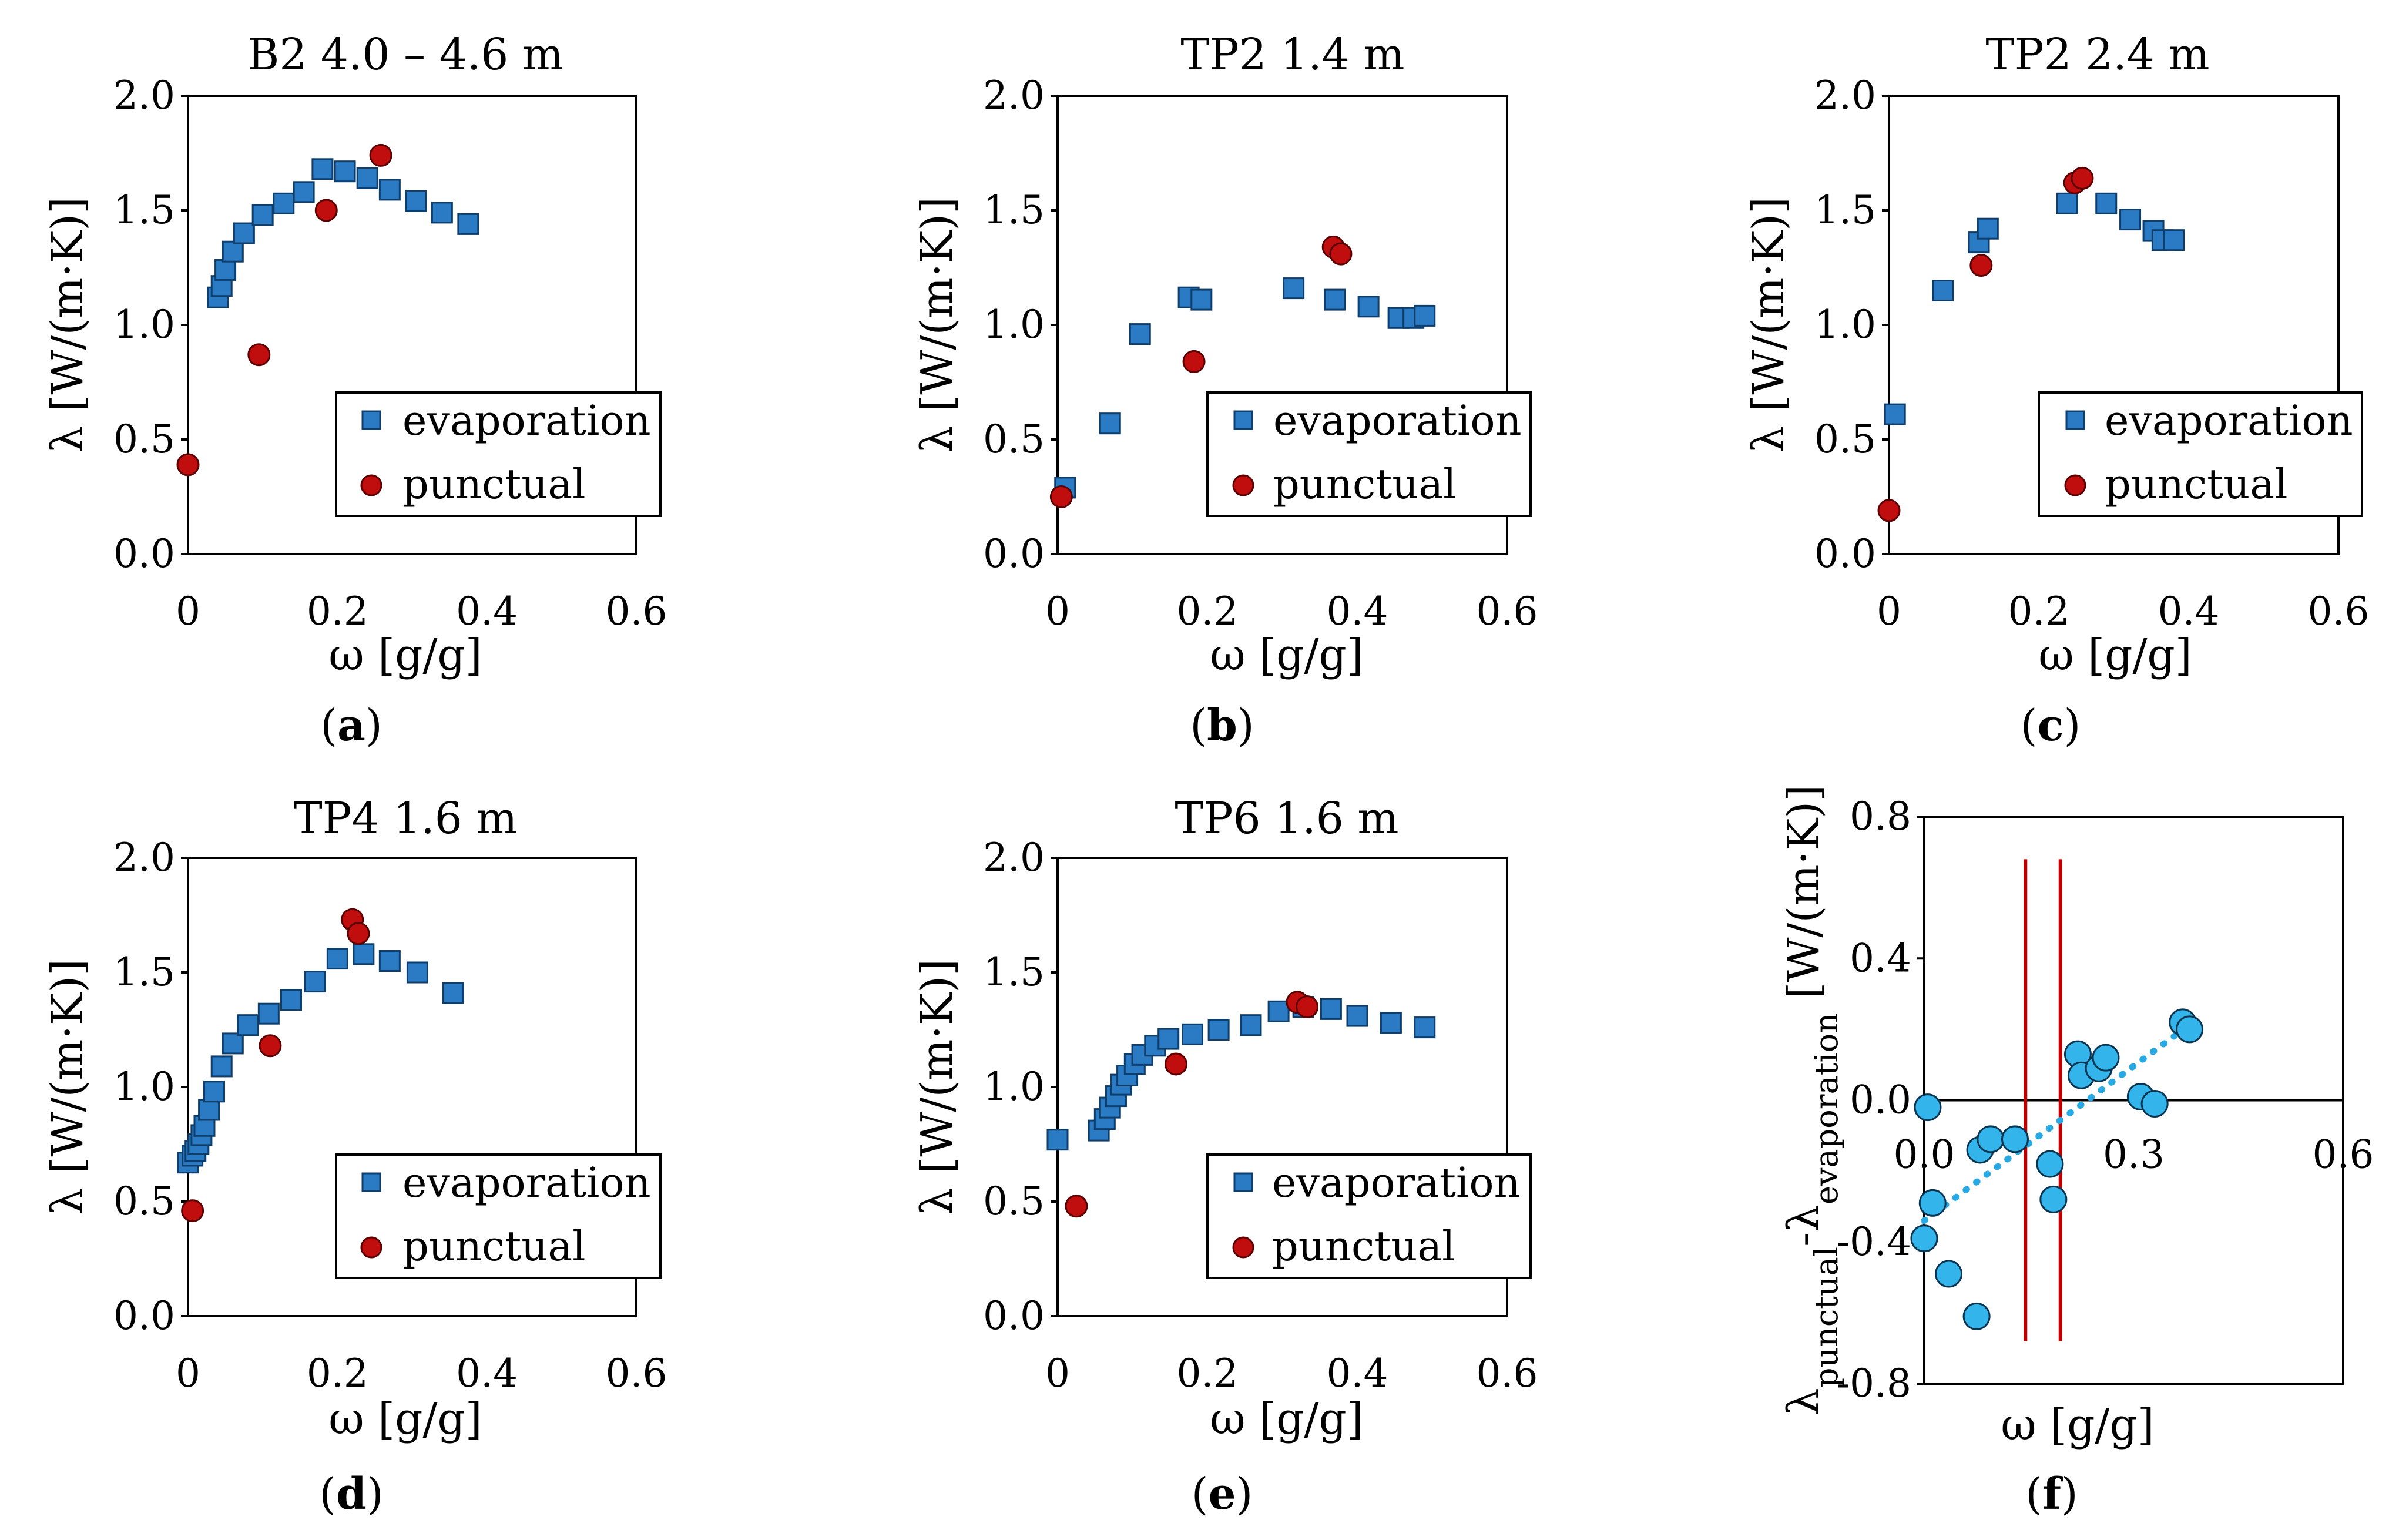 This screenshot has height=1540, width=2389. Describe the element at coordinates (1845, 553) in the screenshot. I see `panel-c-y-tick-label: 0.0` at that location.